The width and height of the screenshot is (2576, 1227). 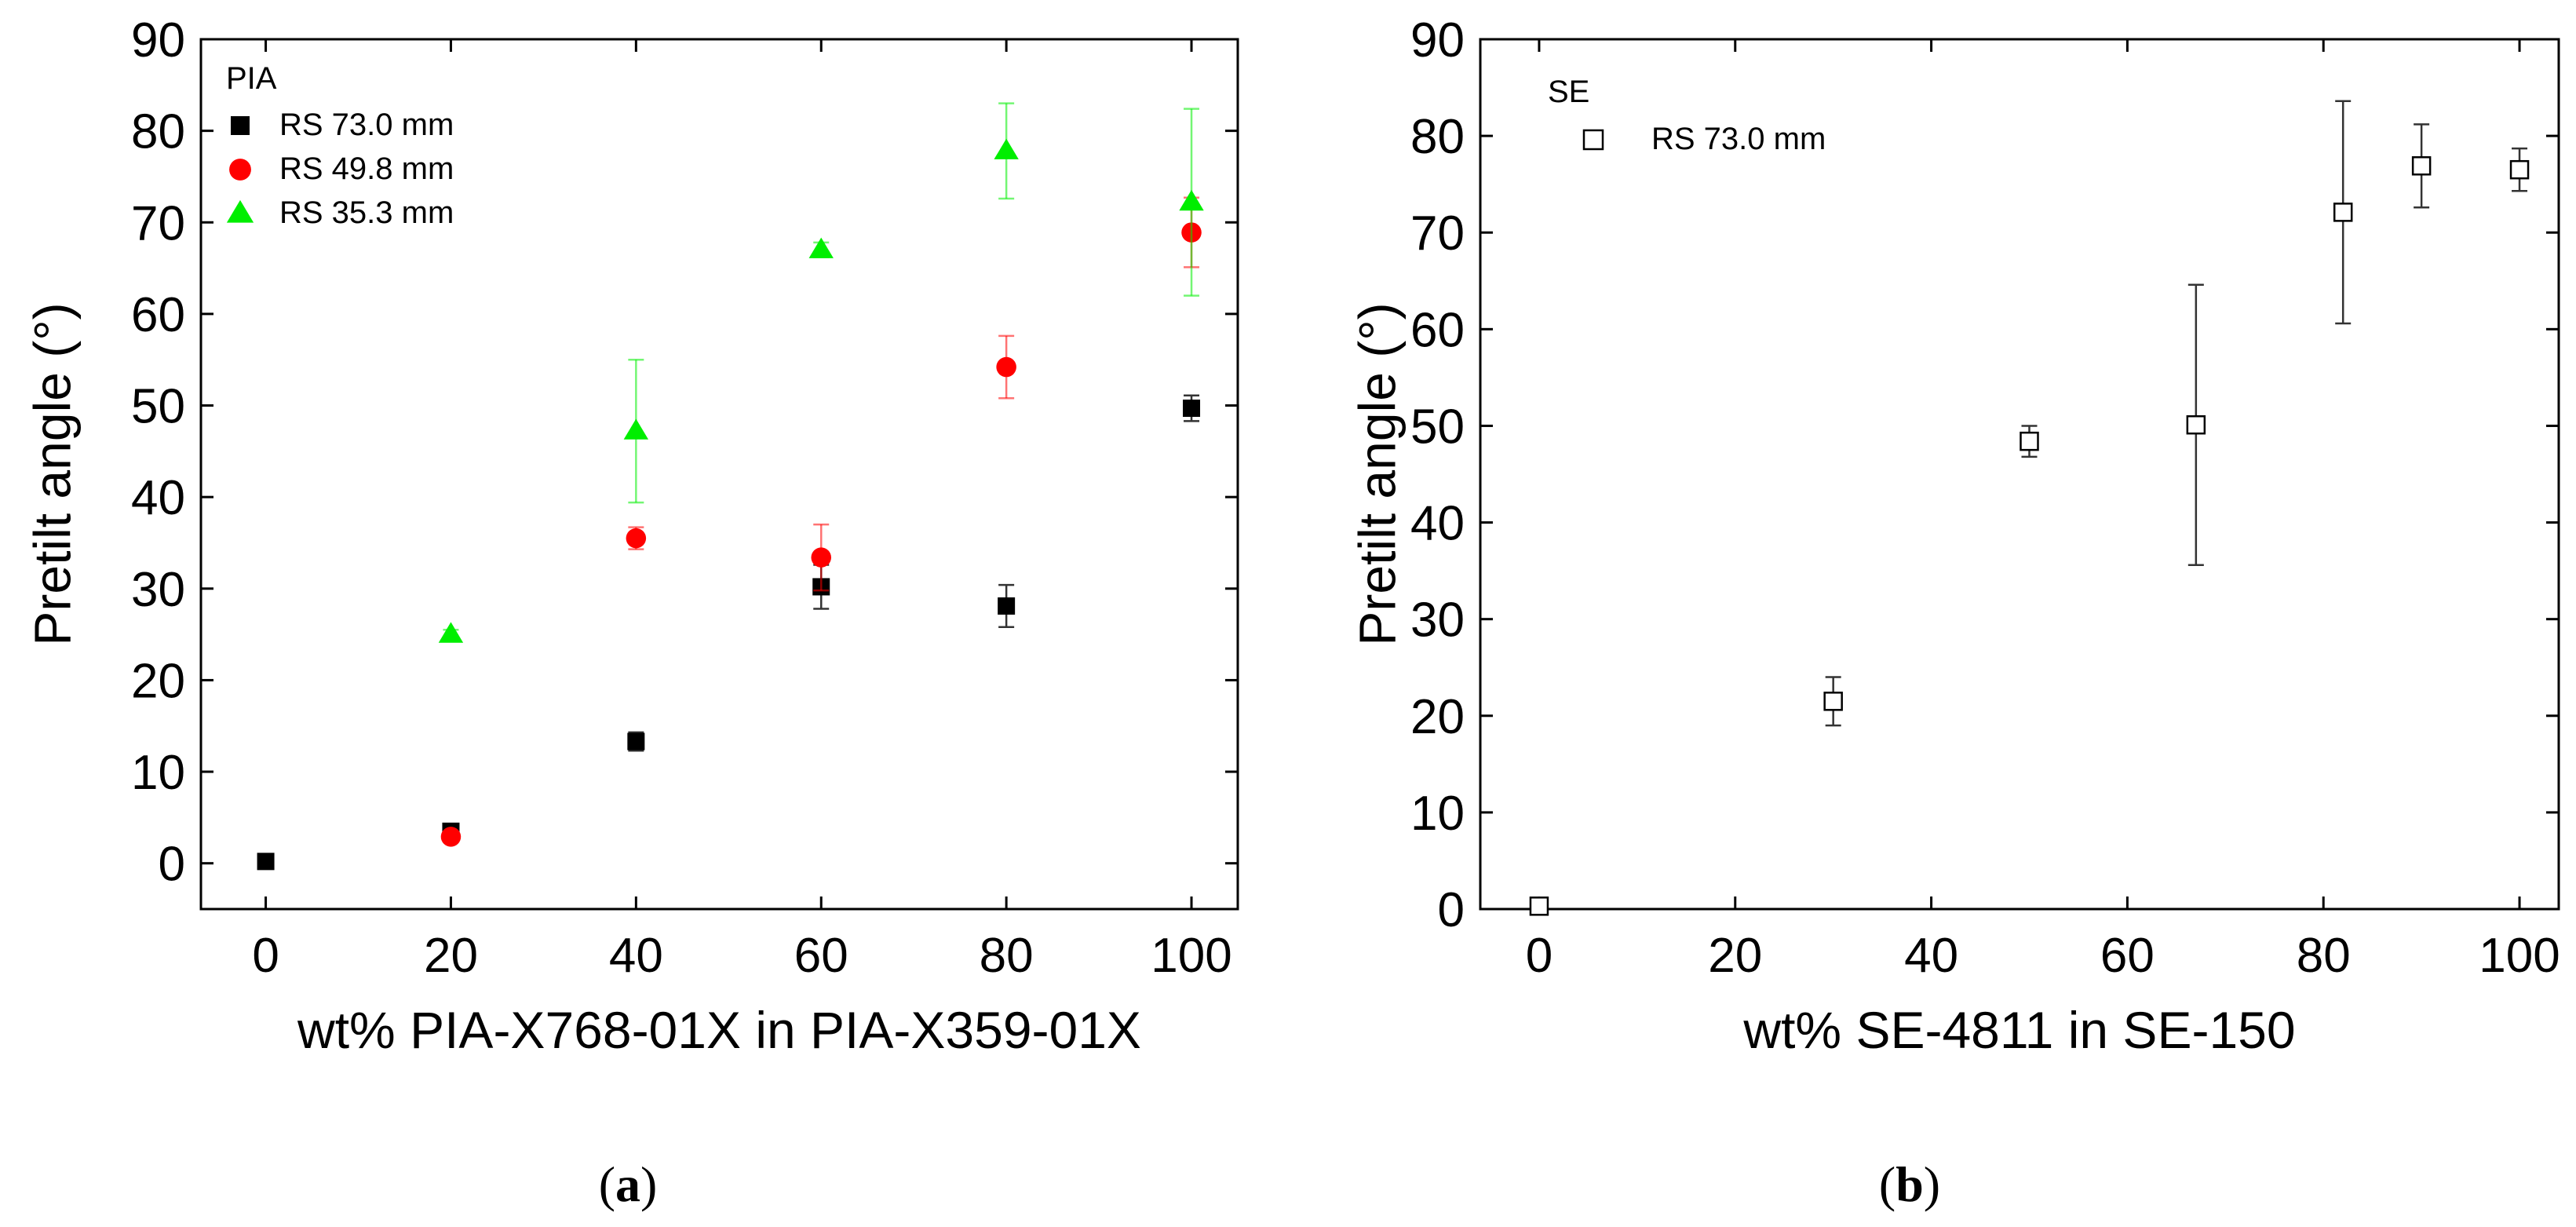 What do you see at coordinates (366, 212) in the screenshot?
I see `a-legend-label: RS 35.3 mm` at bounding box center [366, 212].